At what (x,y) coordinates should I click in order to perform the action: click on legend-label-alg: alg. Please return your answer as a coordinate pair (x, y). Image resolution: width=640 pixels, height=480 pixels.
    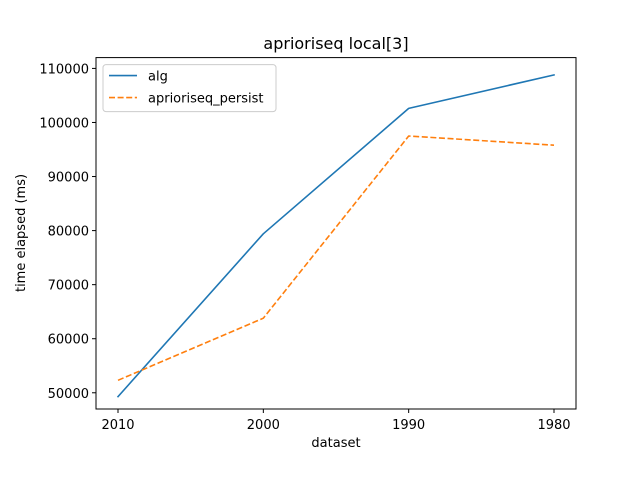
    Looking at the image, I should click on (158, 77).